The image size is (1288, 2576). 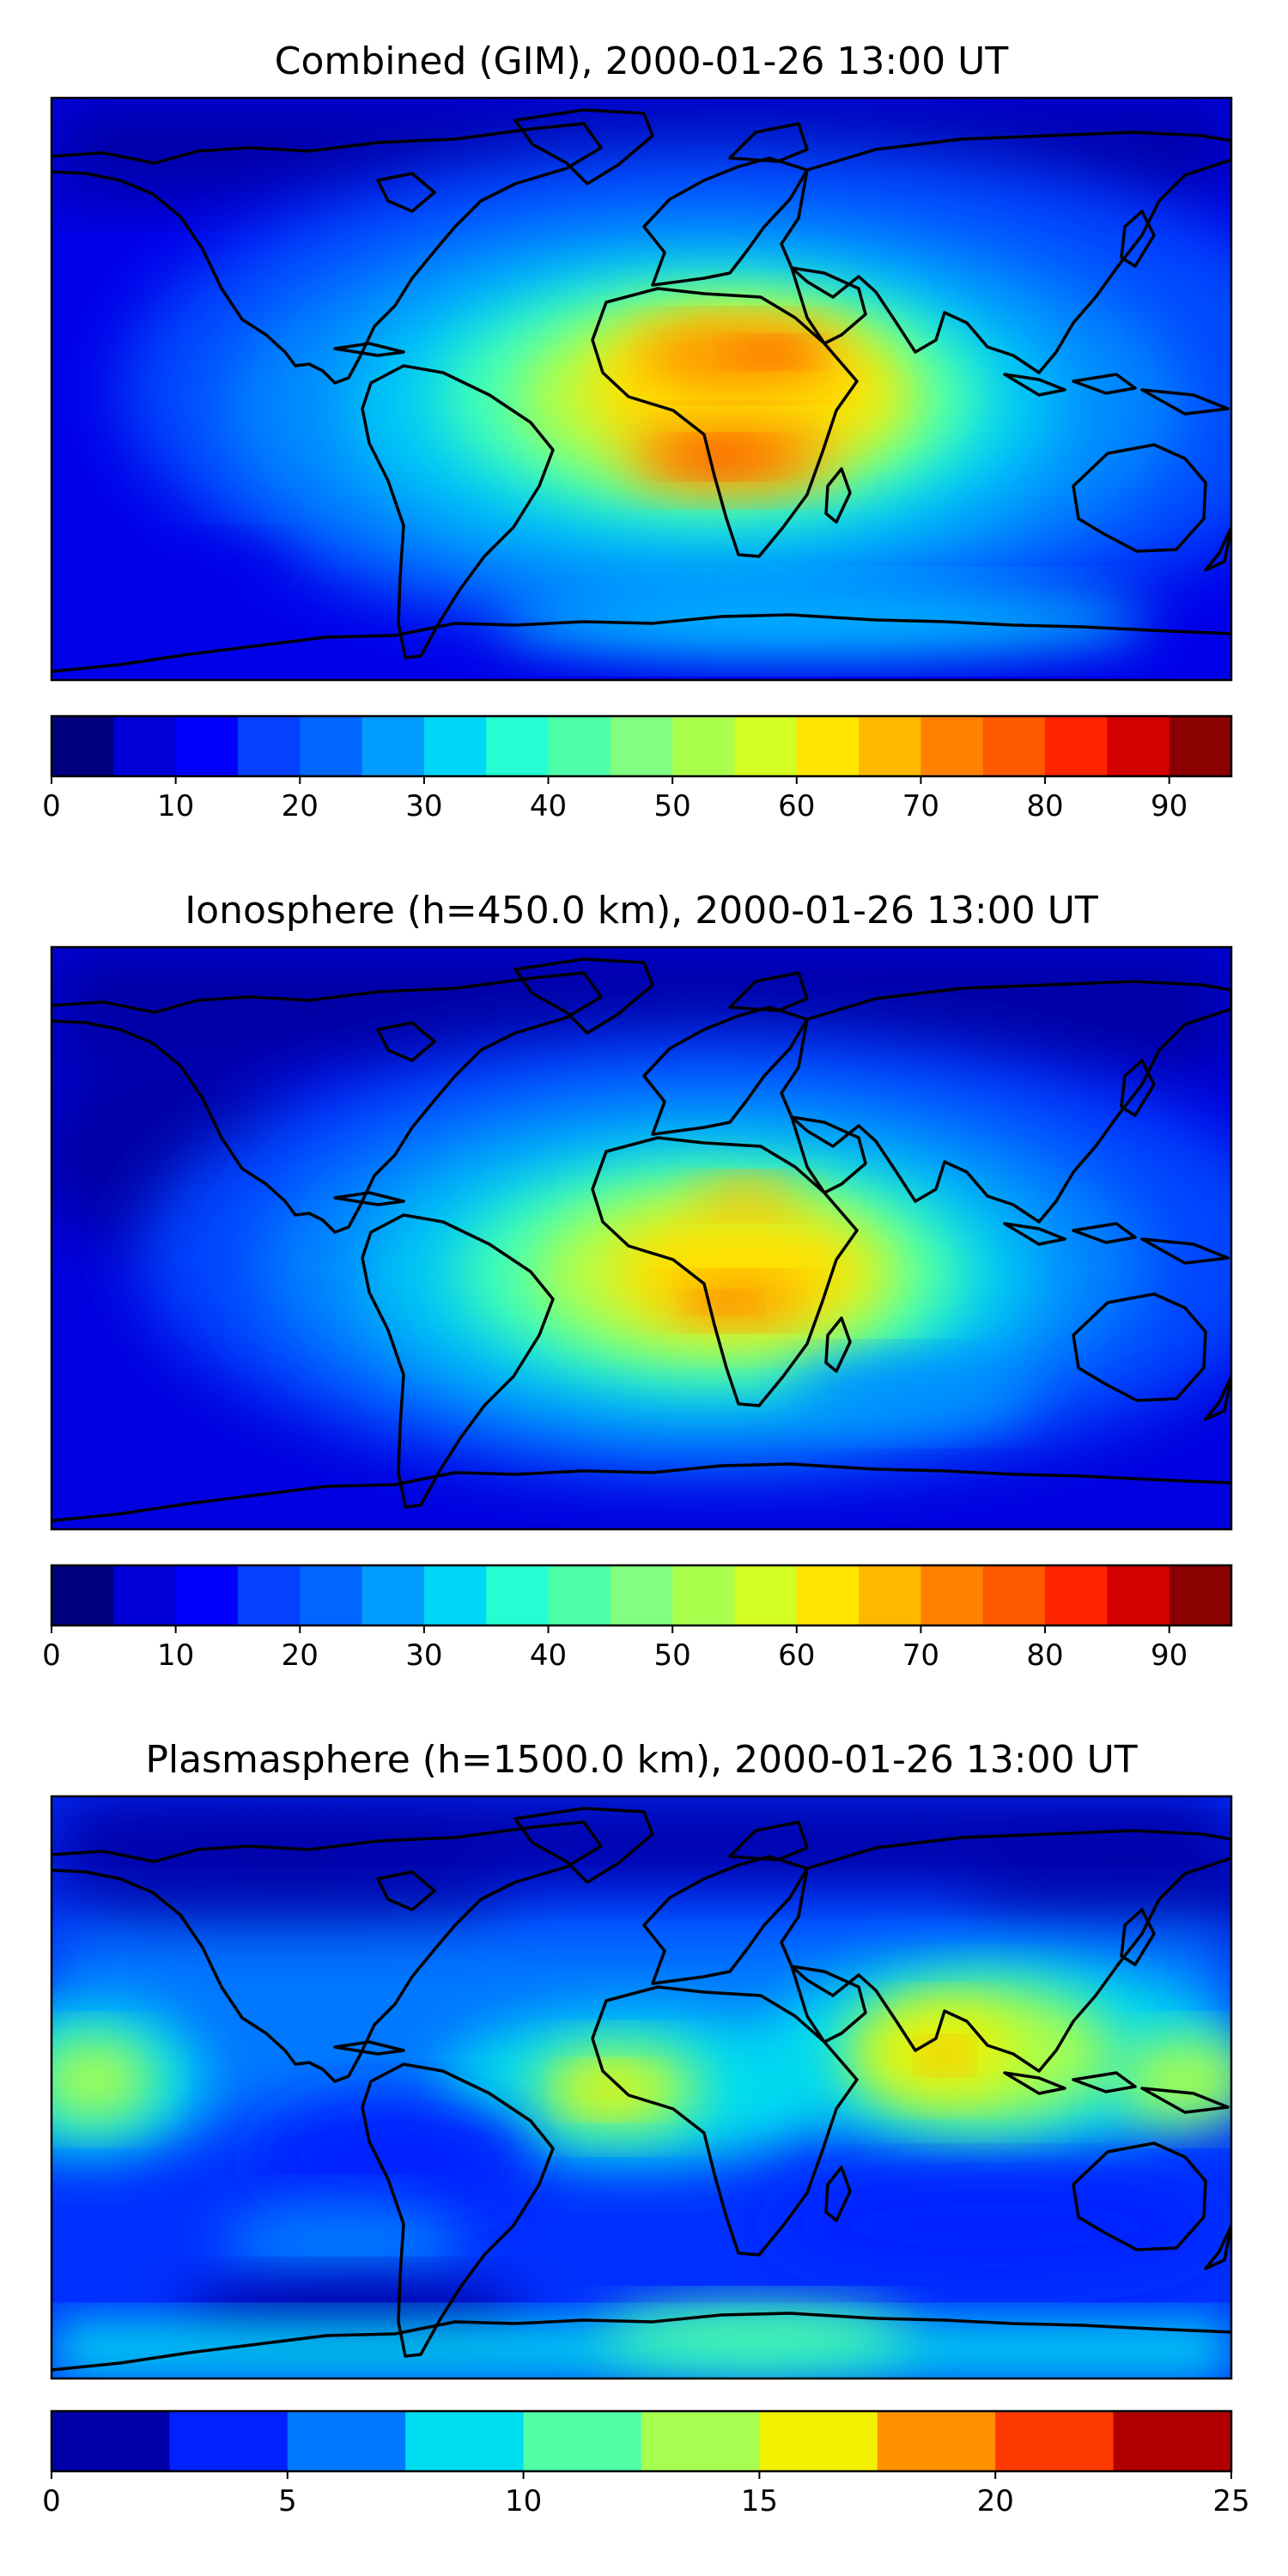 I want to click on colorbar-tick-label: 15, so click(x=759, y=2501).